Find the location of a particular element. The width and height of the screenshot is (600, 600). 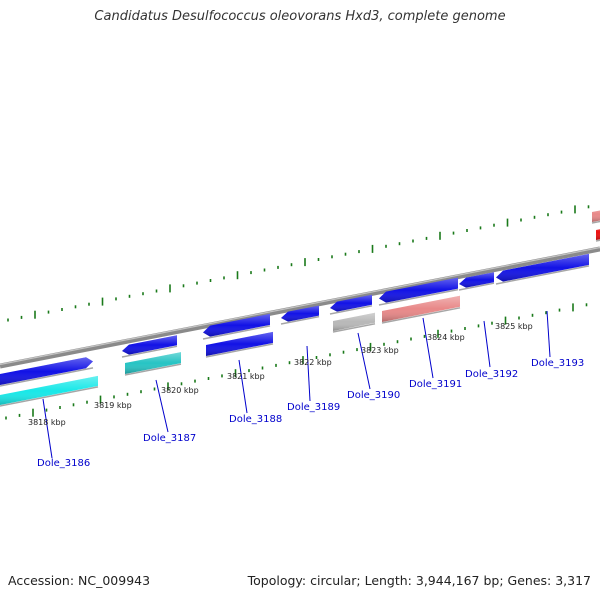

gene-dole-3190-upper-shading is located at coordinates (351, 303).